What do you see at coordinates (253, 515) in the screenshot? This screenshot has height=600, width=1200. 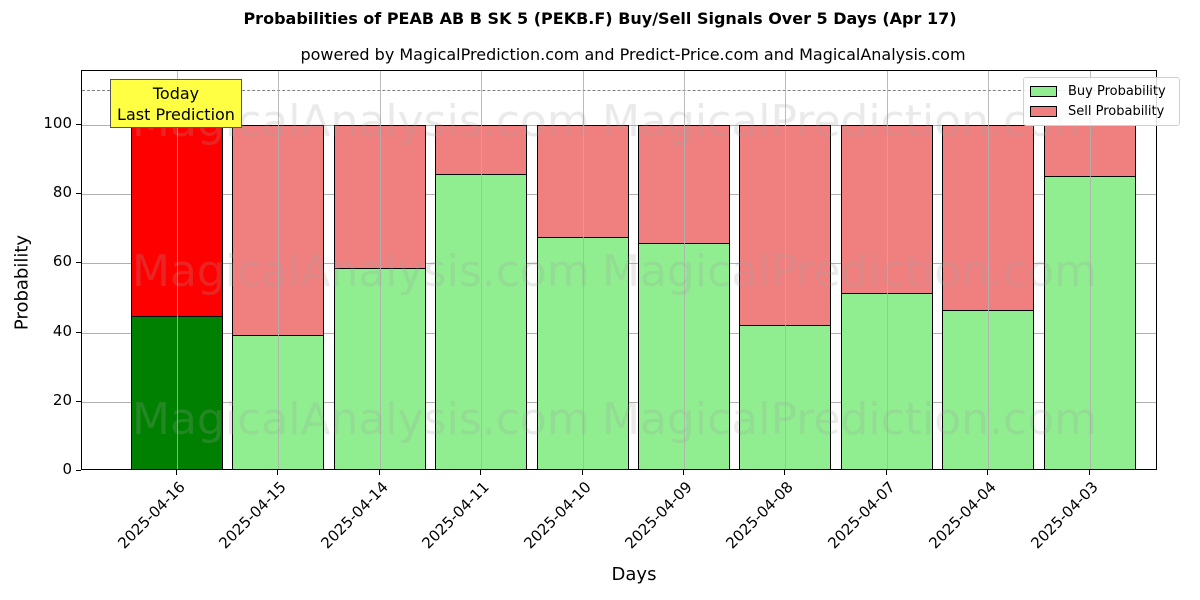 I see `x-tick-label: 2025-04-15` at bounding box center [253, 515].